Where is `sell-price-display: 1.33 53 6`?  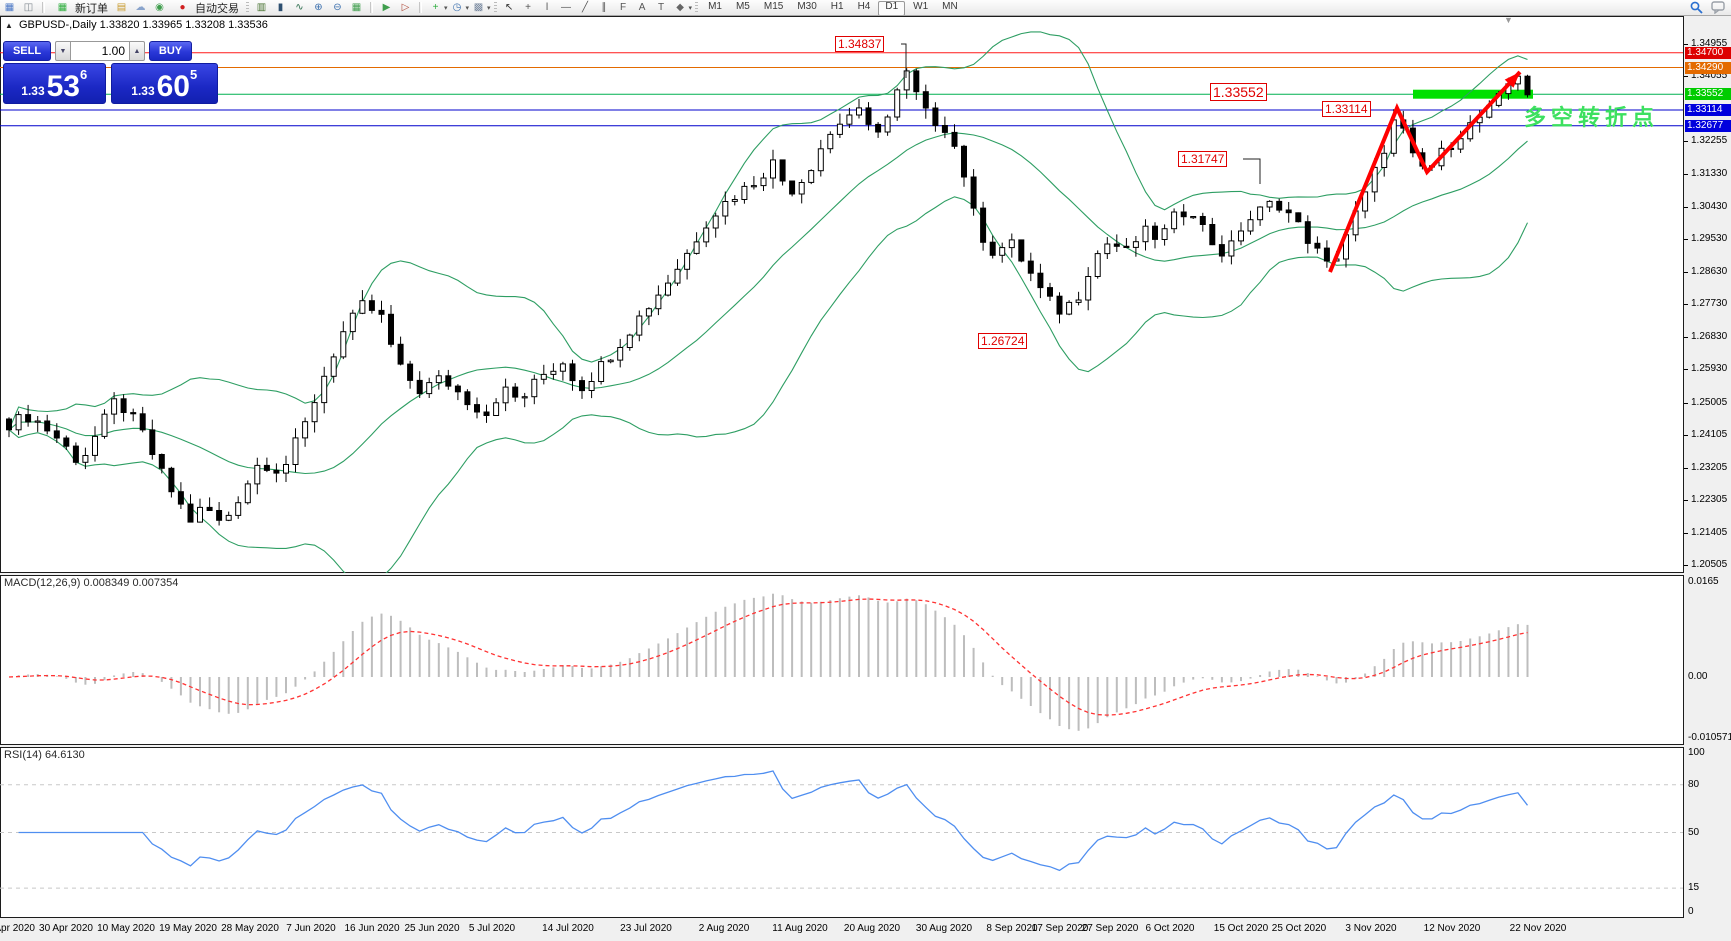
sell-price-display: 1.33 53 6 is located at coordinates (54, 83).